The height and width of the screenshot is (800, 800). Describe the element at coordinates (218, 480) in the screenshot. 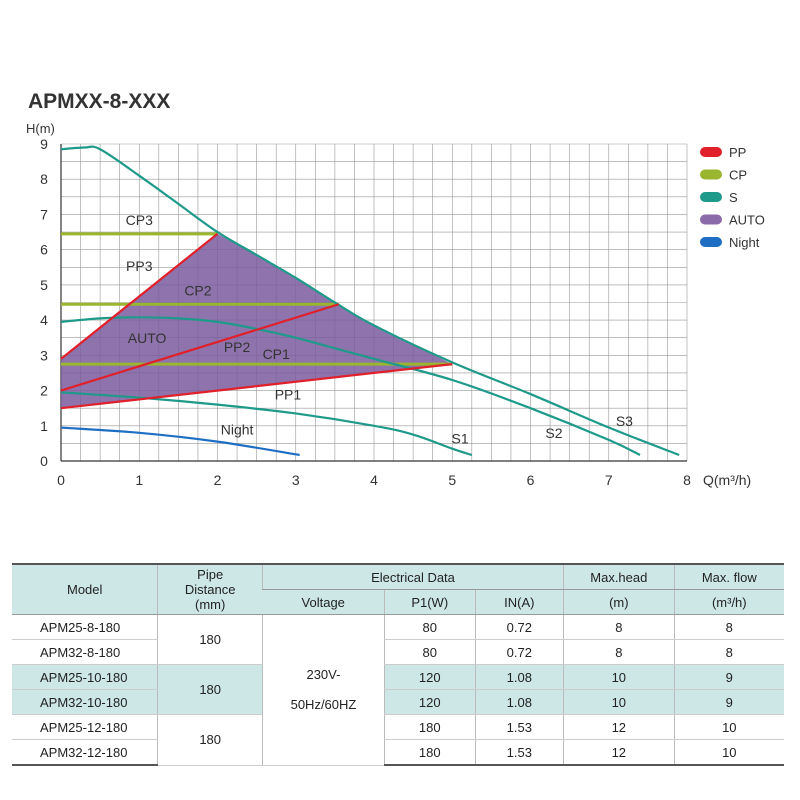

I see `x-tick-label: 2` at that location.